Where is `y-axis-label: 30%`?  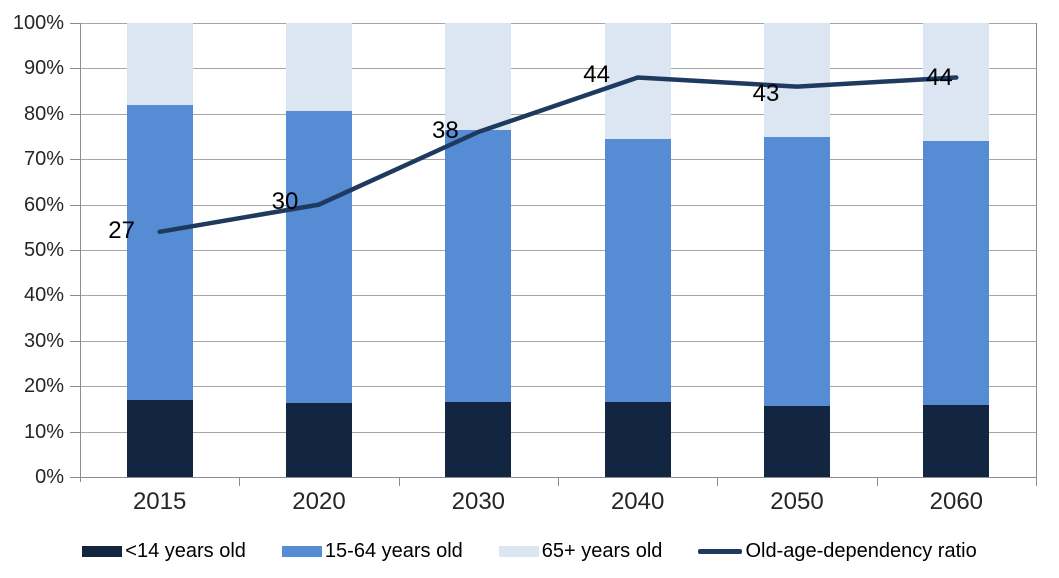
y-axis-label: 30% is located at coordinates (43, 340).